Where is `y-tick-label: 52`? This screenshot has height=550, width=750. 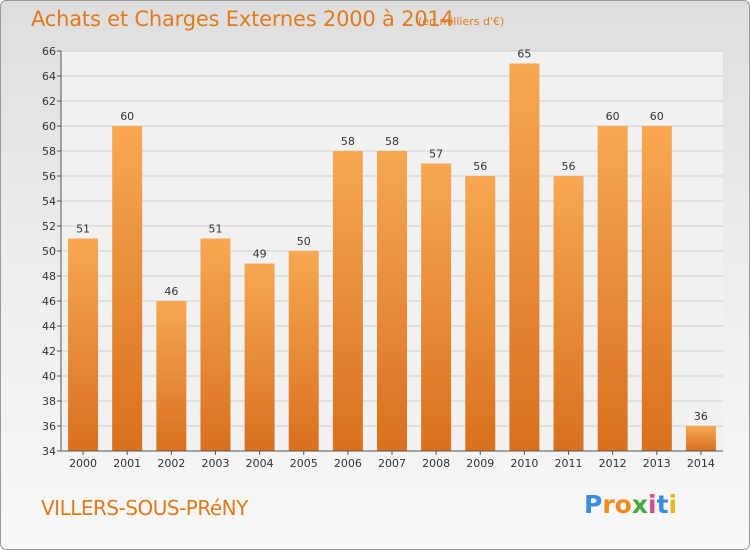 y-tick-label: 52 is located at coordinates (49, 226).